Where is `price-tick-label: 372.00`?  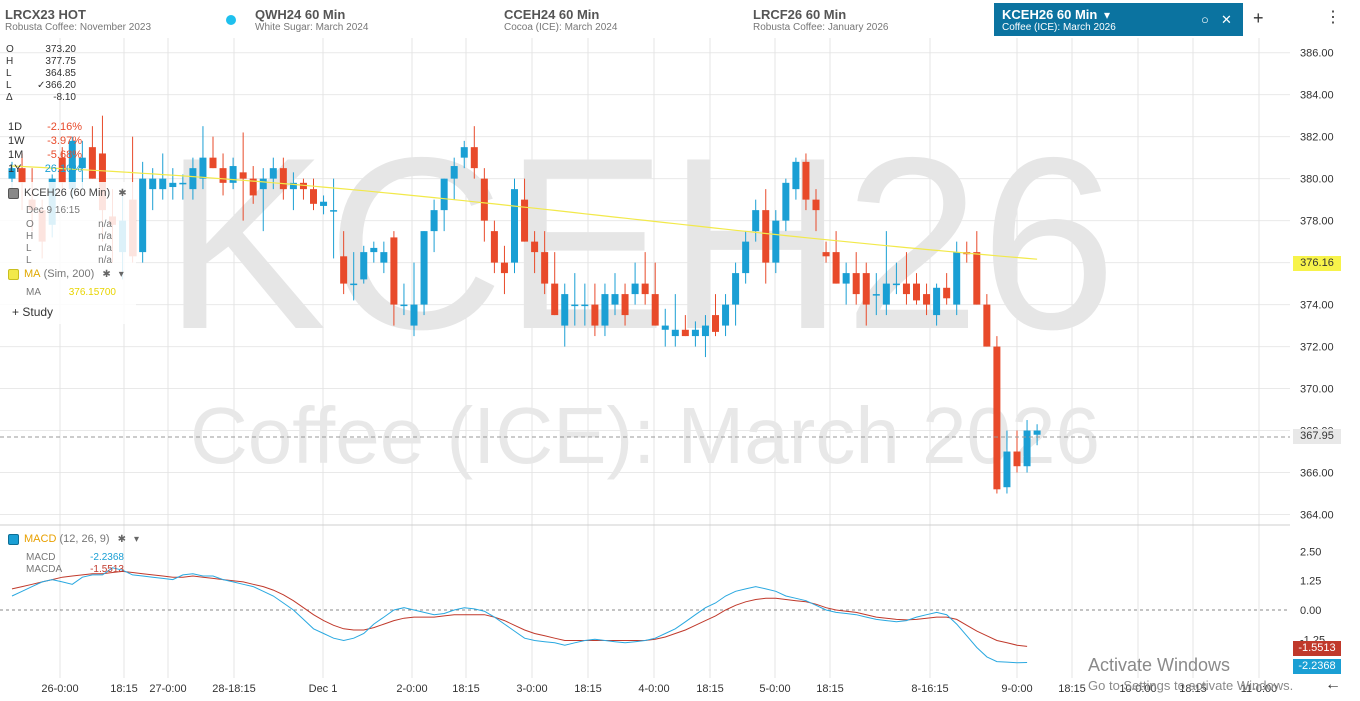 price-tick-label: 372.00 is located at coordinates (1317, 348).